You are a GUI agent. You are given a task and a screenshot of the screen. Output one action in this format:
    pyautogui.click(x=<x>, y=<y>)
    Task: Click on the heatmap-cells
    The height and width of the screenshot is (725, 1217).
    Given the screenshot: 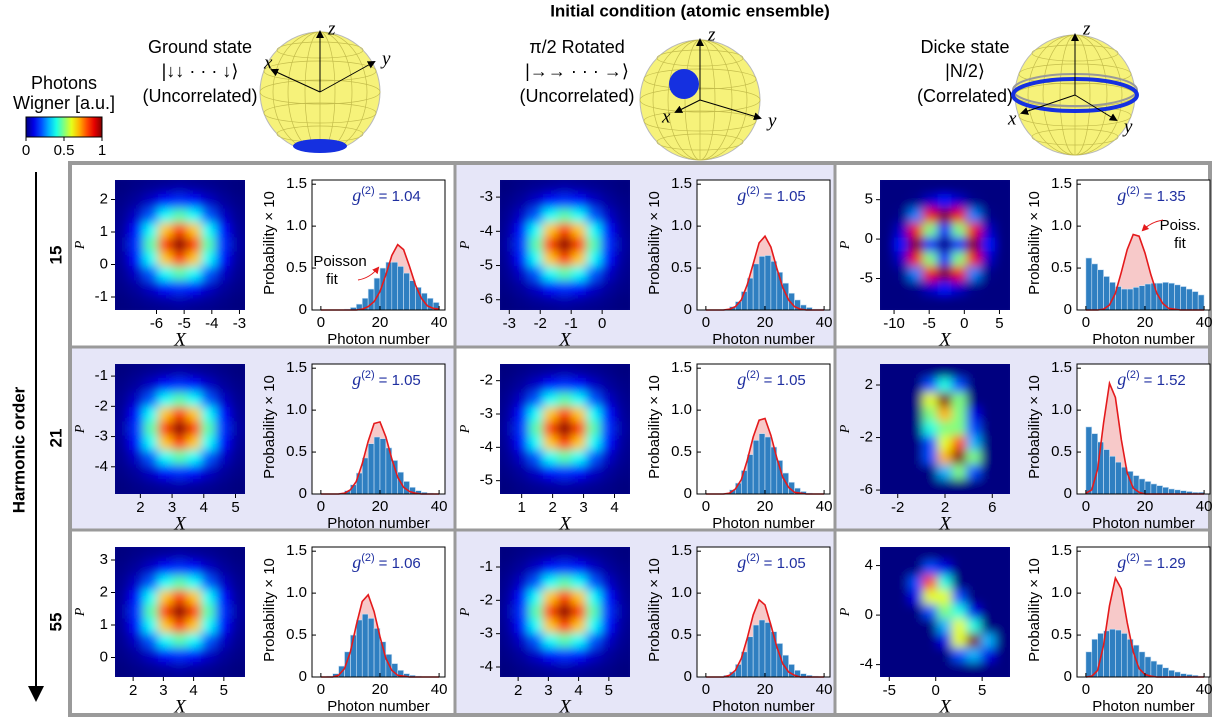 What is the action you would take?
    pyautogui.click(x=945, y=245)
    